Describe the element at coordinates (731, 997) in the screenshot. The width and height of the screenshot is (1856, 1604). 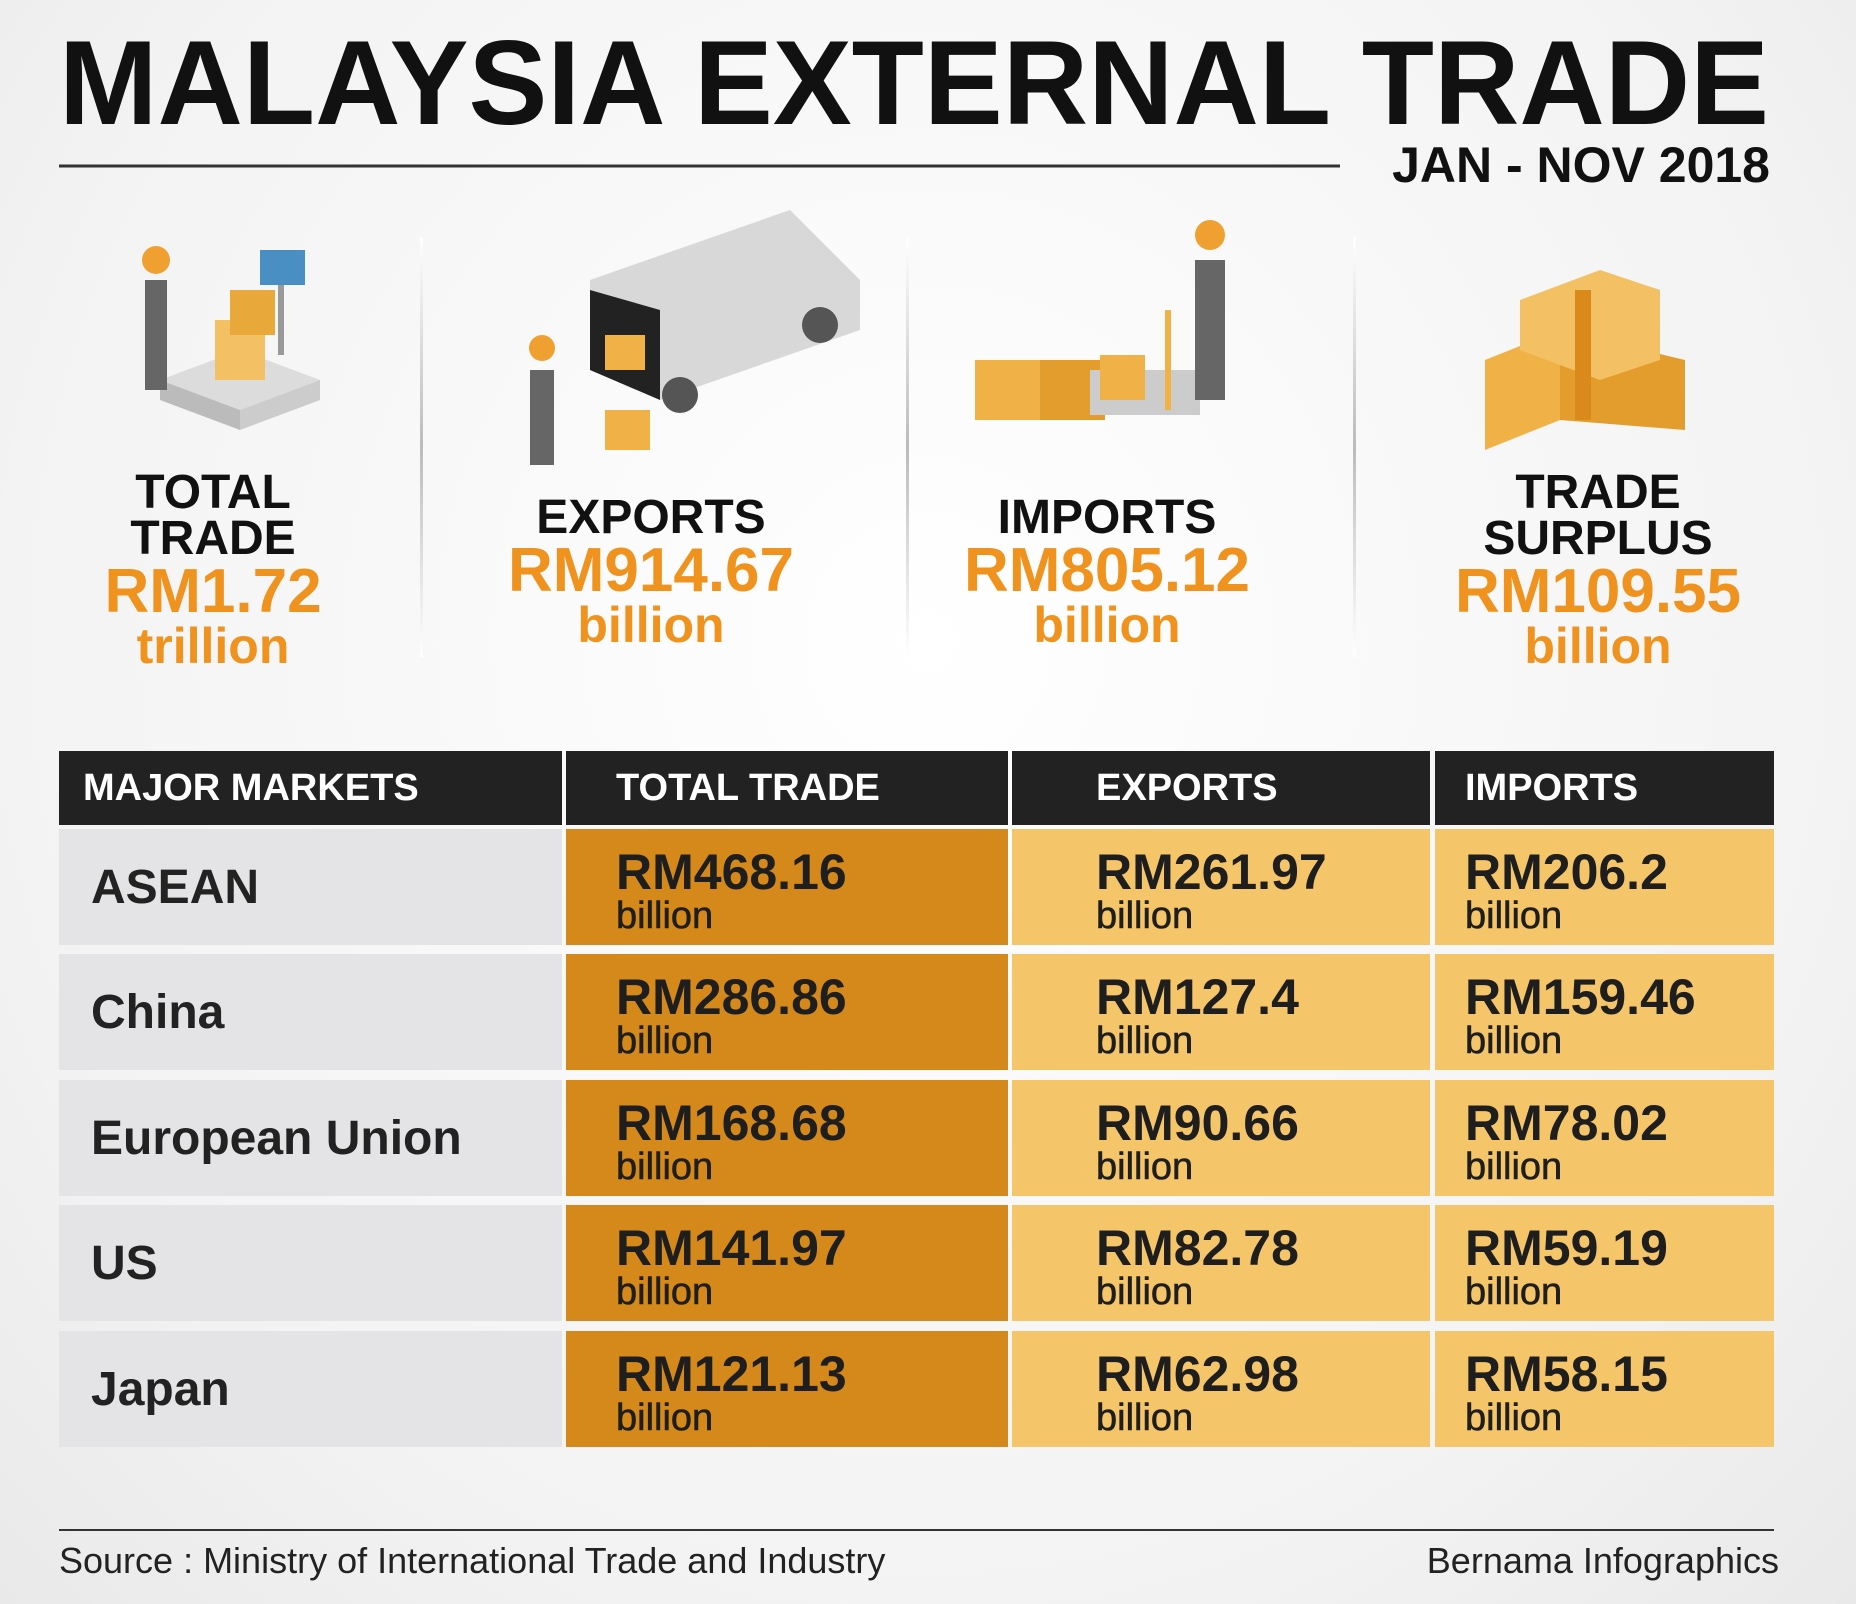
I see `cell-value: RM286.86` at that location.